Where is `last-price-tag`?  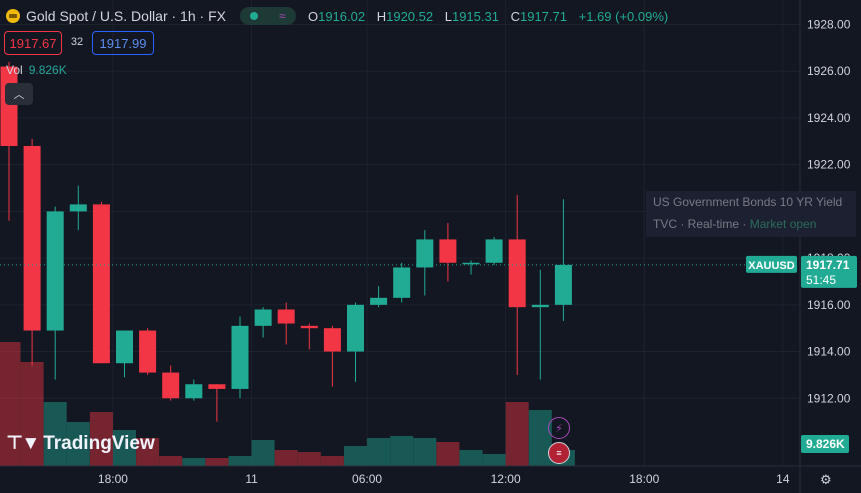 last-price-tag is located at coordinates (829, 271).